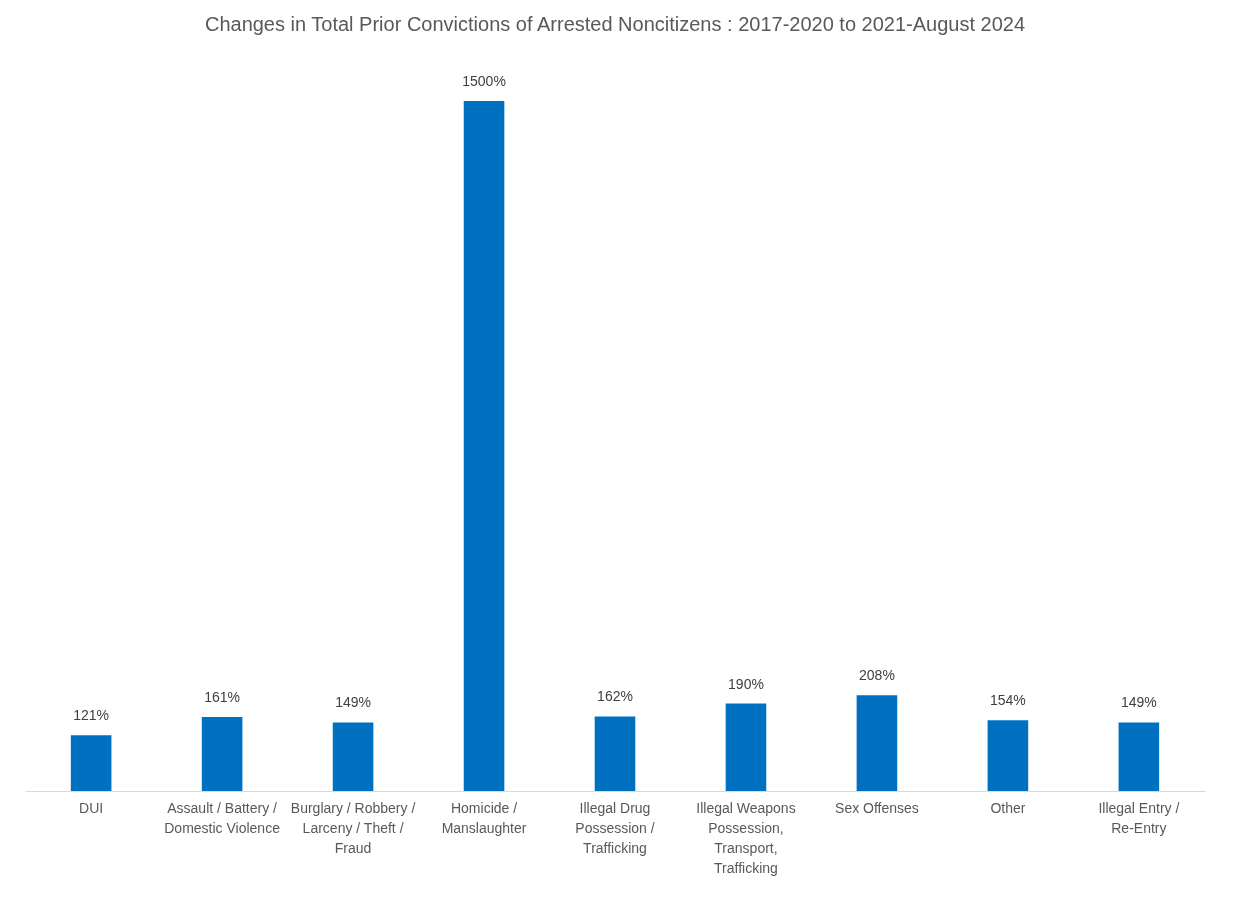 This screenshot has width=1251, height=904. I want to click on x-tick-label: Sex Offenses, so click(877, 807).